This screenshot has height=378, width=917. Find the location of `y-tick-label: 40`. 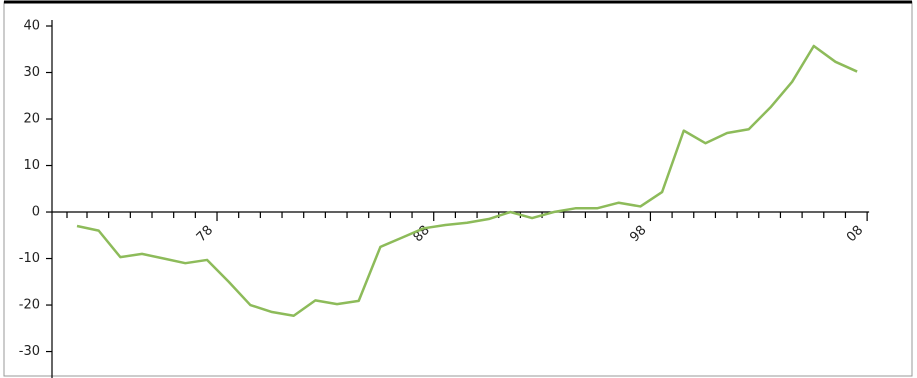

y-tick-label: 40 is located at coordinates (31, 26).